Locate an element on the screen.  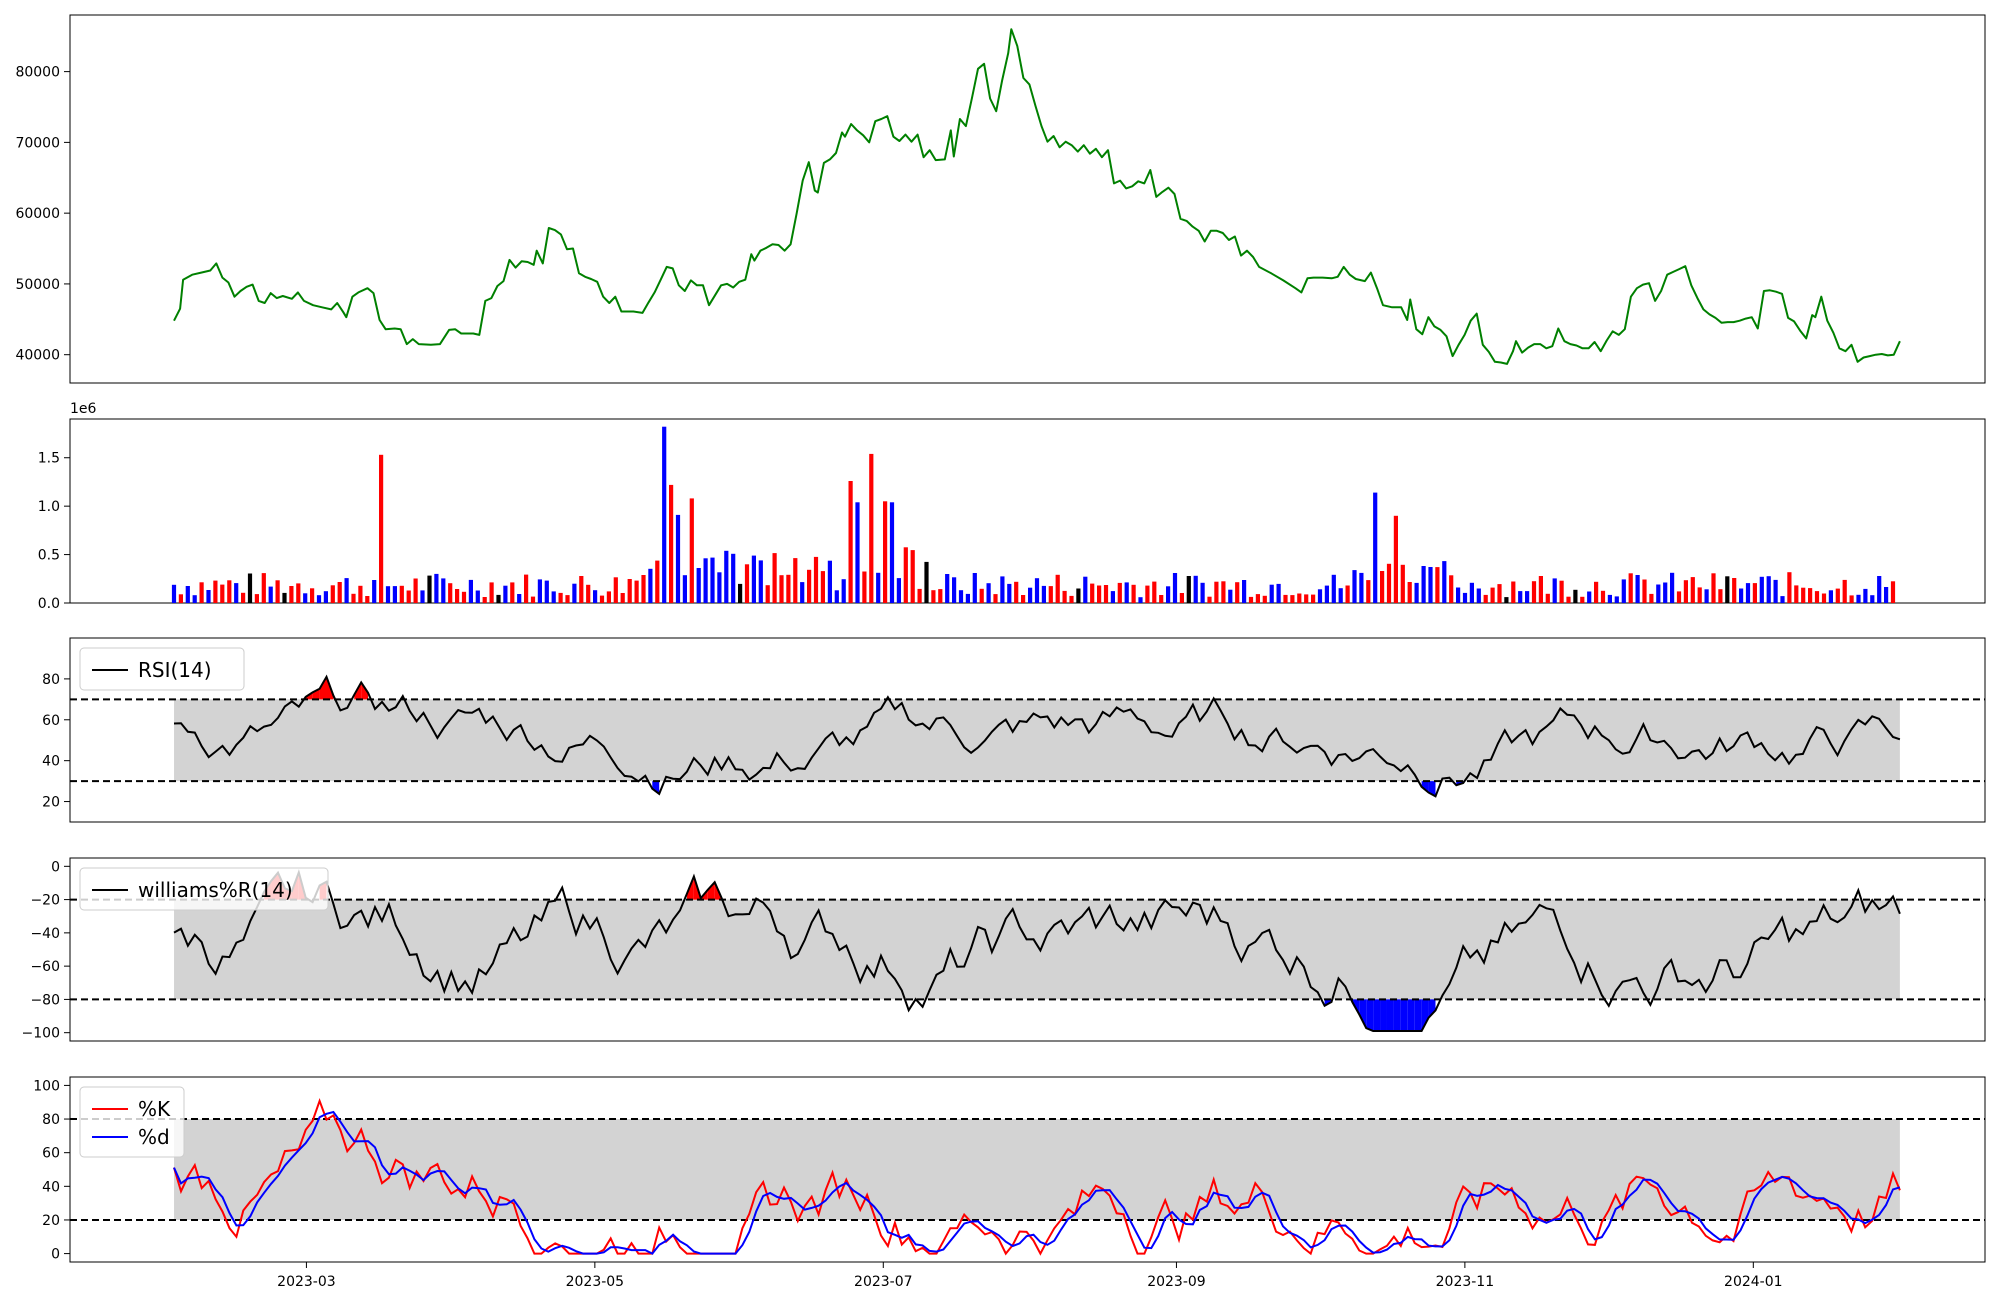
stoch-ytick-label: 80 is located at coordinates (51, 1120).